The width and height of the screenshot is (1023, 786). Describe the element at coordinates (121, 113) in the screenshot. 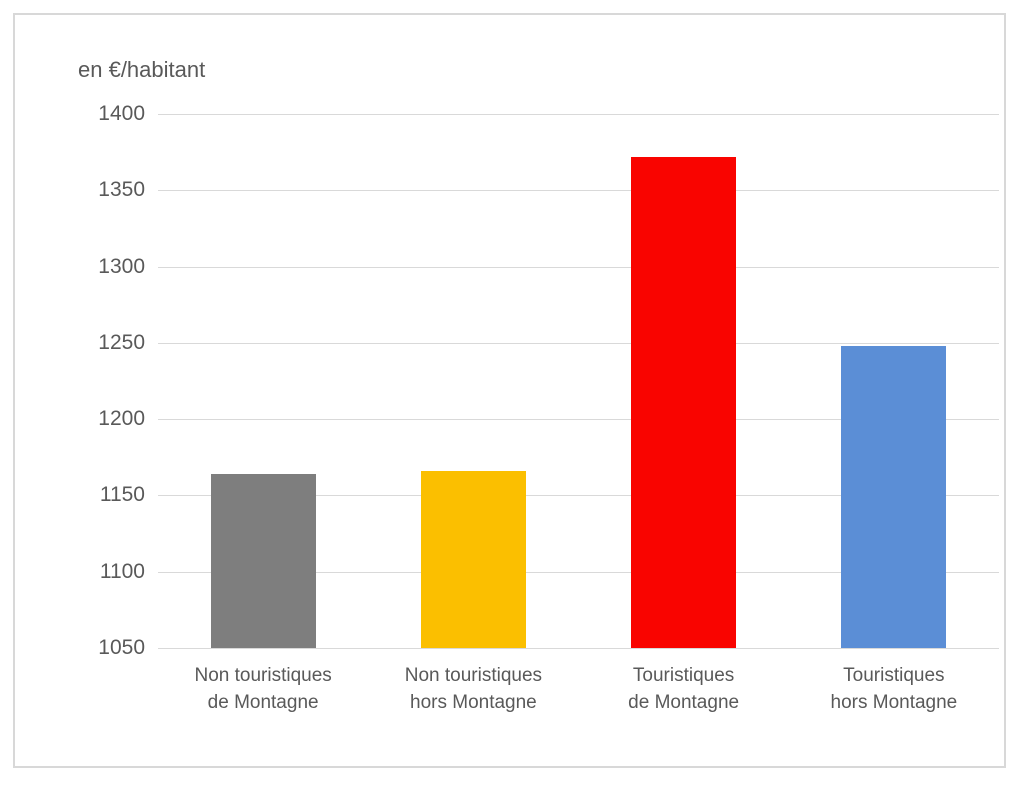

I see `y-tick-label: 1400` at that location.